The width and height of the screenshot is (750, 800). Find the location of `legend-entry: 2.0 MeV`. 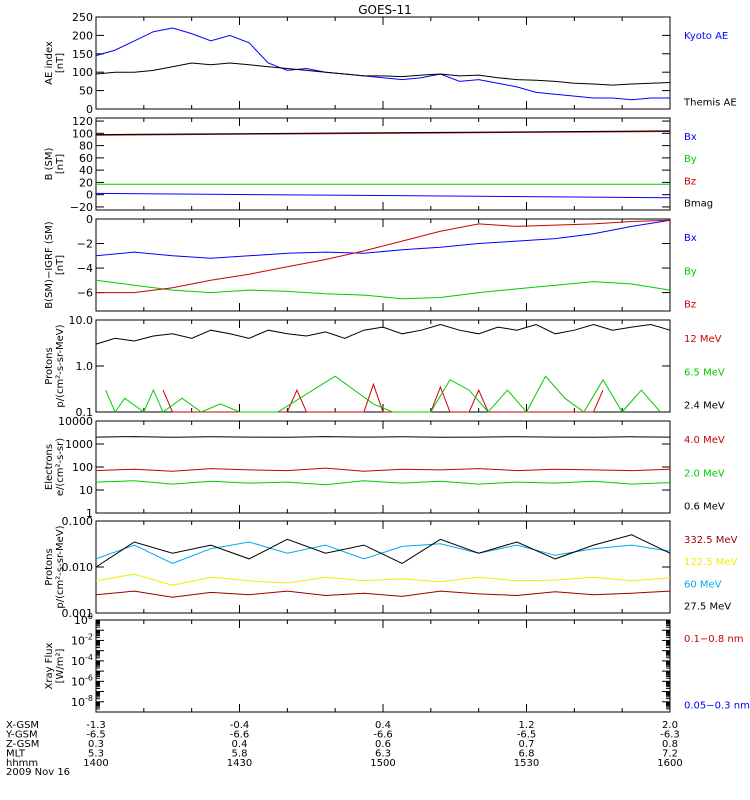

legend-entry: 2.0 MeV is located at coordinates (704, 473).